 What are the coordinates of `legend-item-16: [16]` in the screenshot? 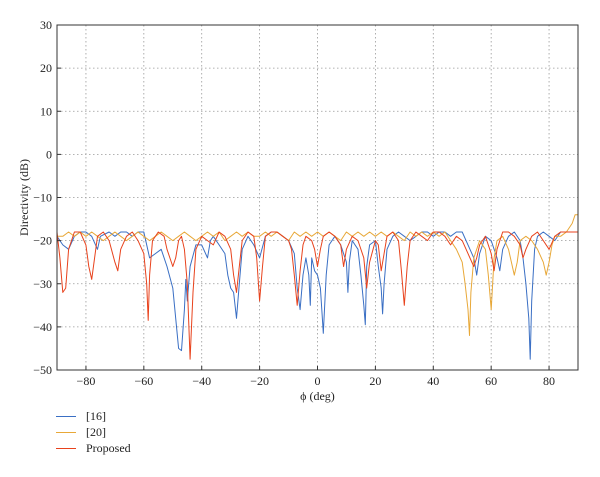 It's located at (93, 416).